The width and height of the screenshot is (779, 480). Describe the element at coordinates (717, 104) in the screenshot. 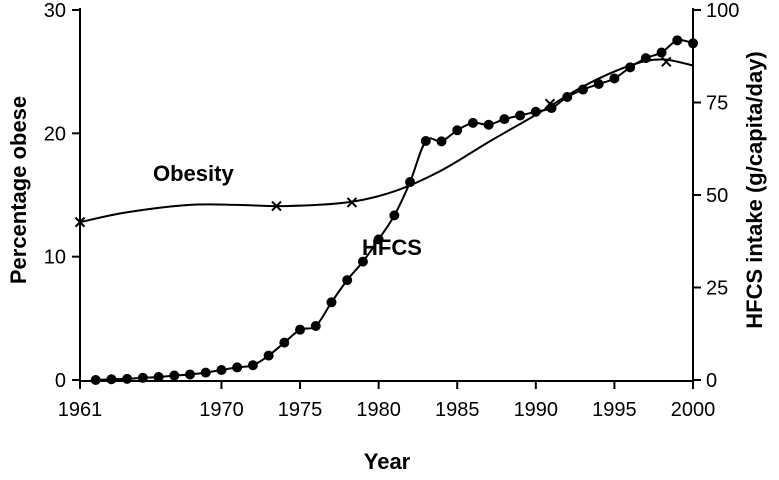

I see `y2-tick-label: 75` at that location.